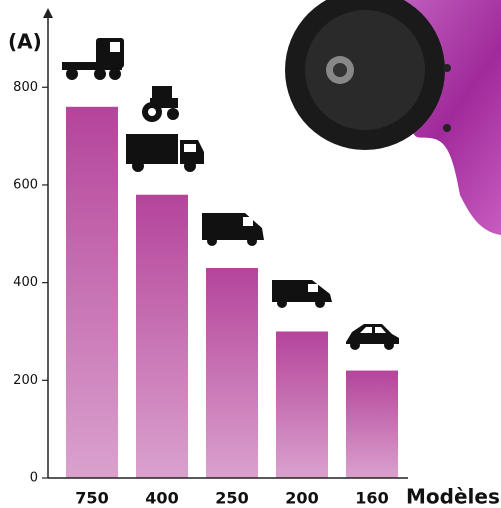 The image size is (501, 508). Describe the element at coordinates (93, 59) in the screenshot. I see `truck-icon` at that location.